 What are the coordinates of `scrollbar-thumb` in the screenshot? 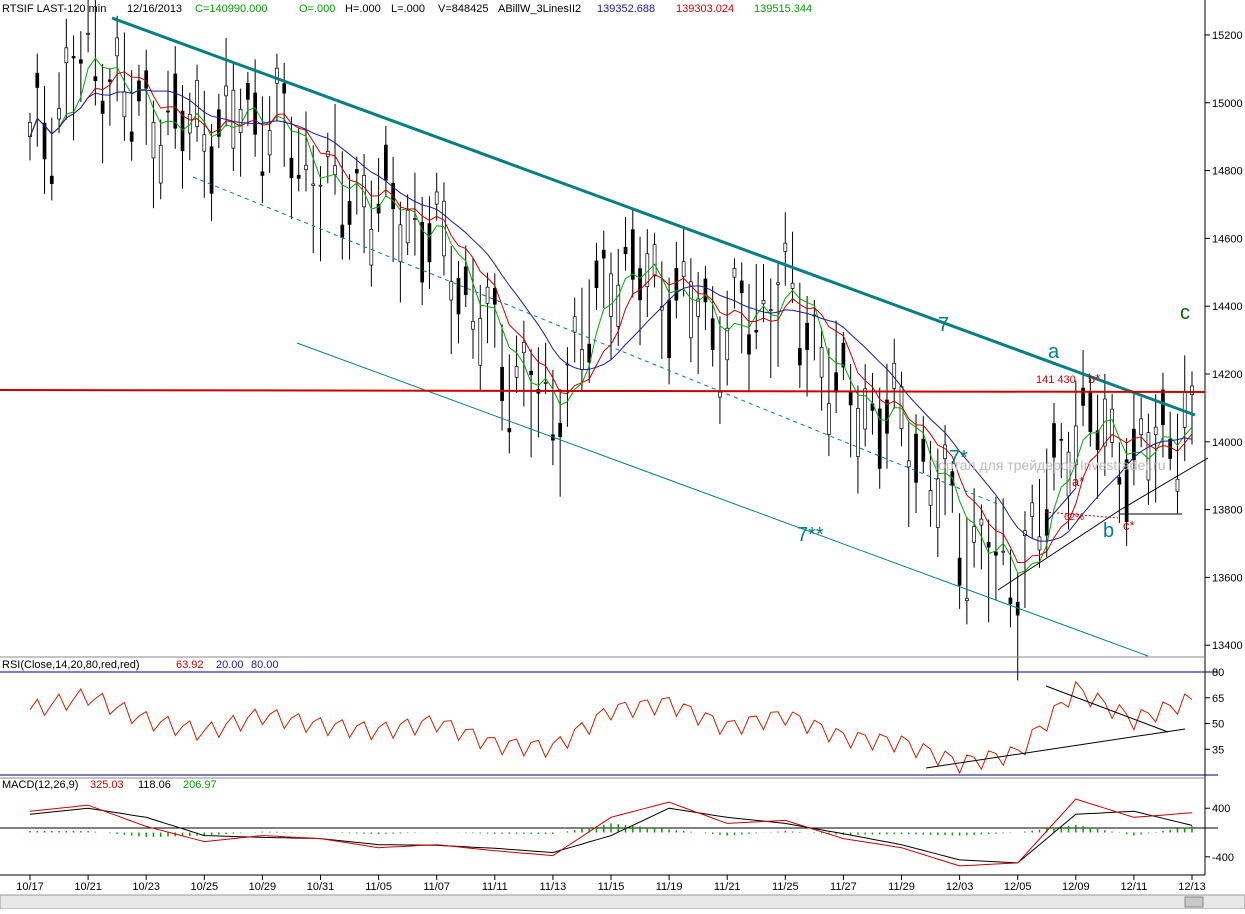 It's located at (1194, 902).